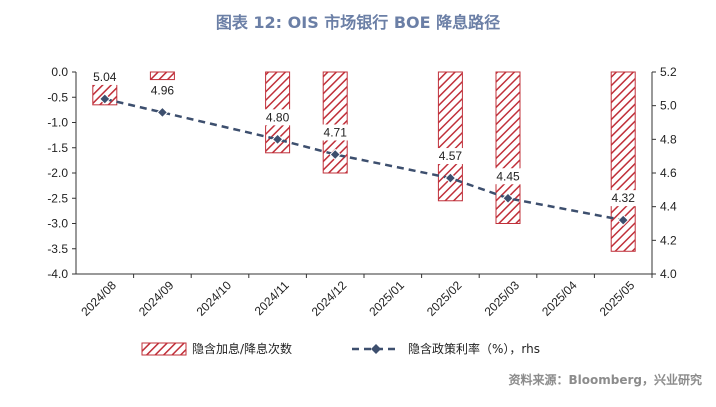 This screenshot has width=716, height=407. What do you see at coordinates (57, 198) in the screenshot?
I see `y-left-tick-label: -2.5` at bounding box center [57, 198].